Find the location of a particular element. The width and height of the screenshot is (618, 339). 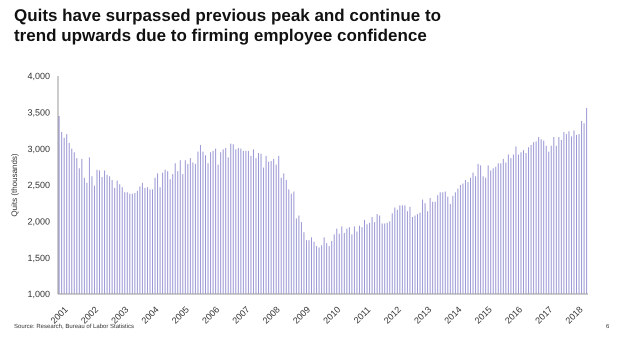

y-tick-label: 4,000 is located at coordinates (38, 76).